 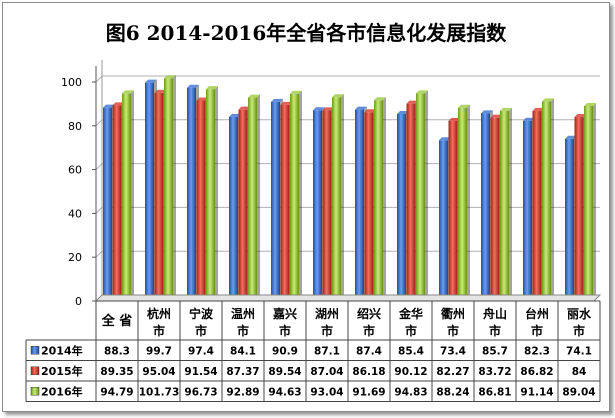 What do you see at coordinates (284, 372) in the screenshot?
I see `data-label: 89.54` at bounding box center [284, 372].